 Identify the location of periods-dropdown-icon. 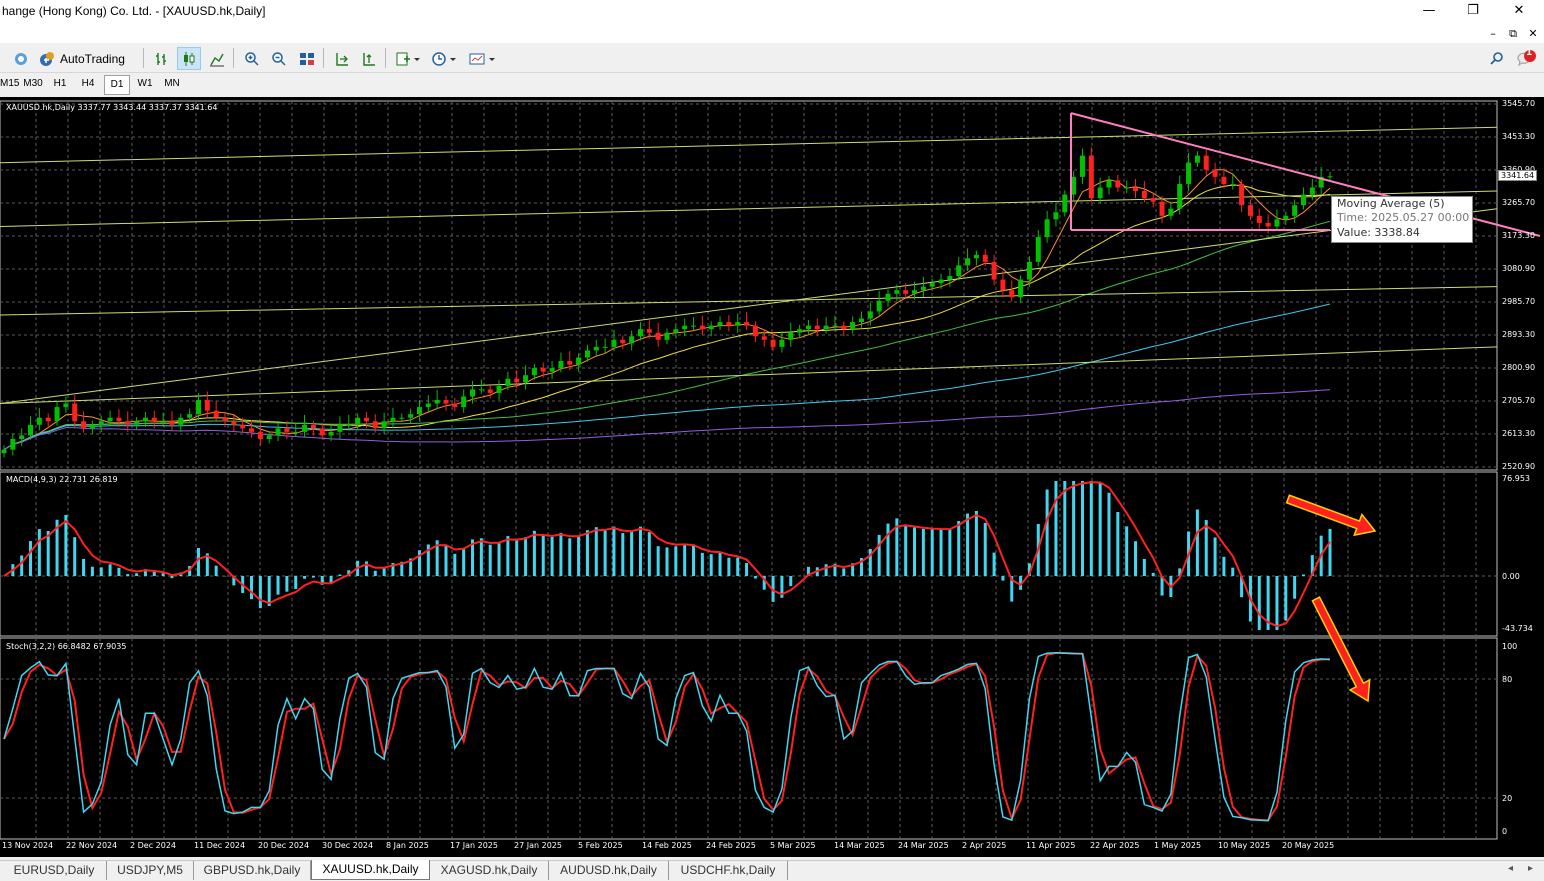
(444, 58).